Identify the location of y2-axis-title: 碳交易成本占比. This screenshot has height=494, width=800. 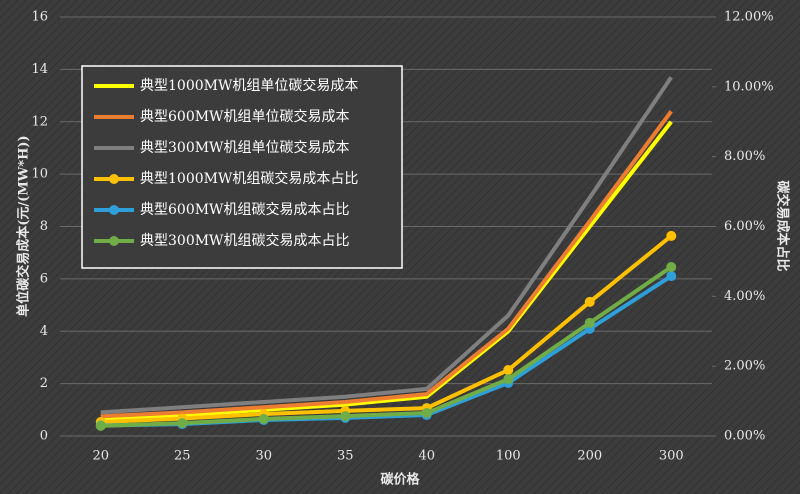
(783, 225).